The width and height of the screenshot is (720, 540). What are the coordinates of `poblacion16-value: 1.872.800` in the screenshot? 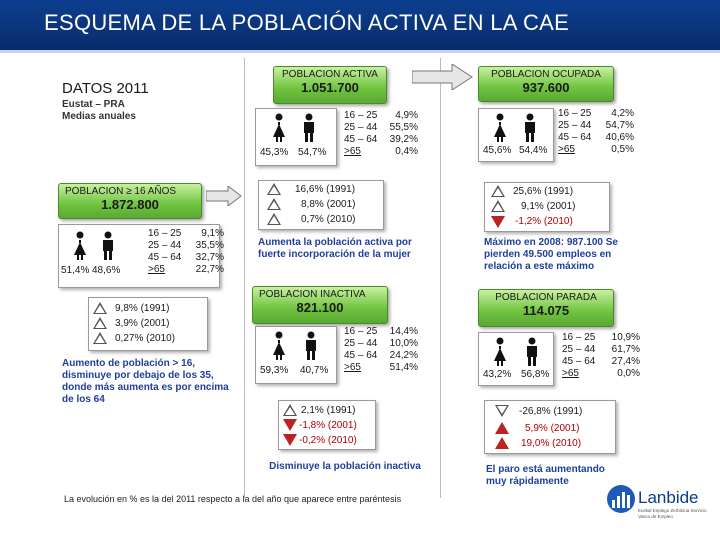 It's located at (130, 204).